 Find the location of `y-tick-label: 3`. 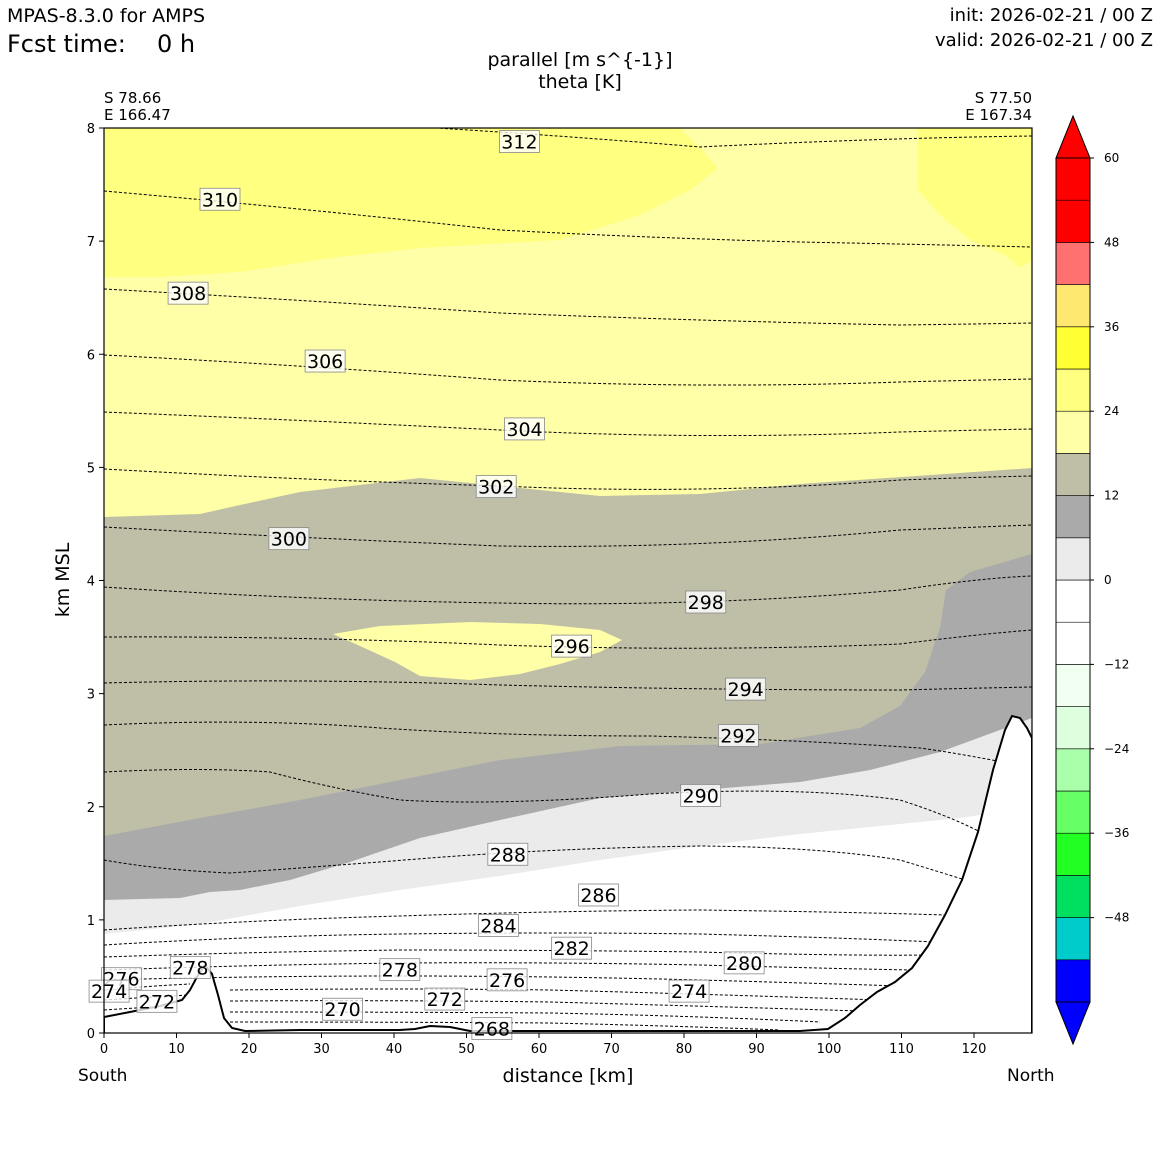

y-tick-label: 3 is located at coordinates (91, 695).